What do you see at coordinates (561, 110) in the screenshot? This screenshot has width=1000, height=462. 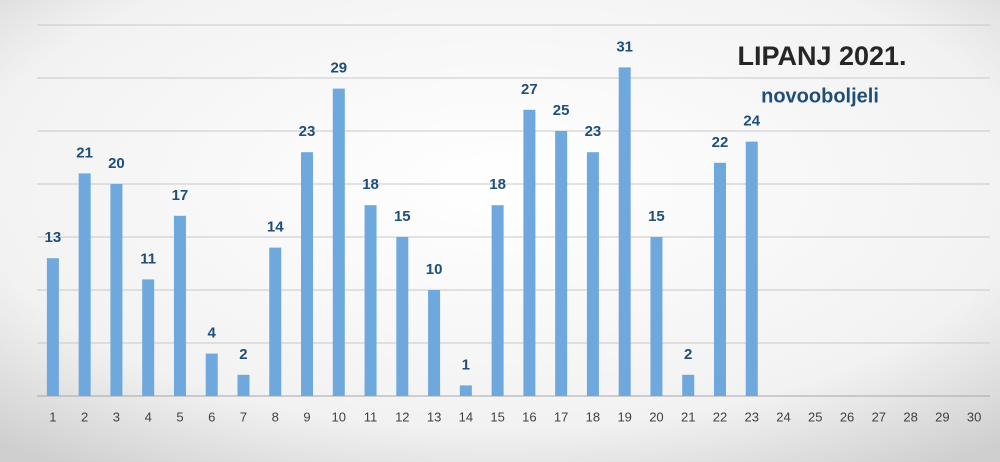 I see `data-label: 25` at bounding box center [561, 110].